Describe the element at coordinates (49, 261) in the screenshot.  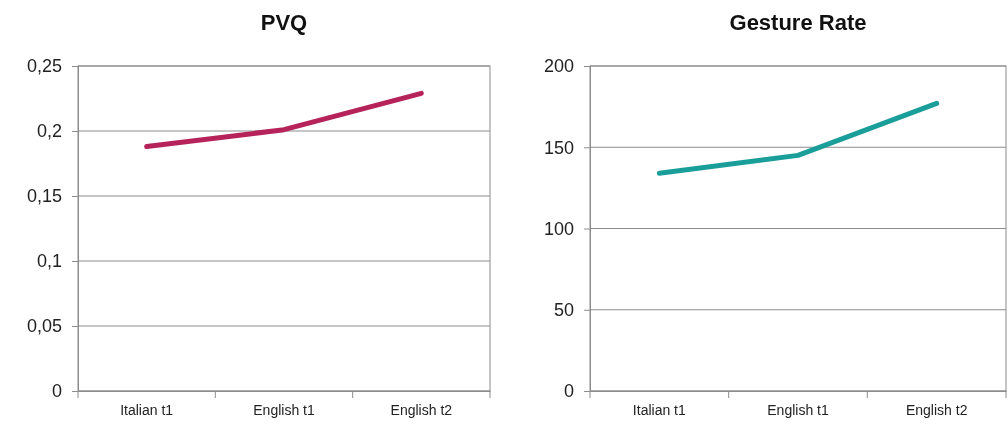
I see `y-tick-label: 0,1` at that location.